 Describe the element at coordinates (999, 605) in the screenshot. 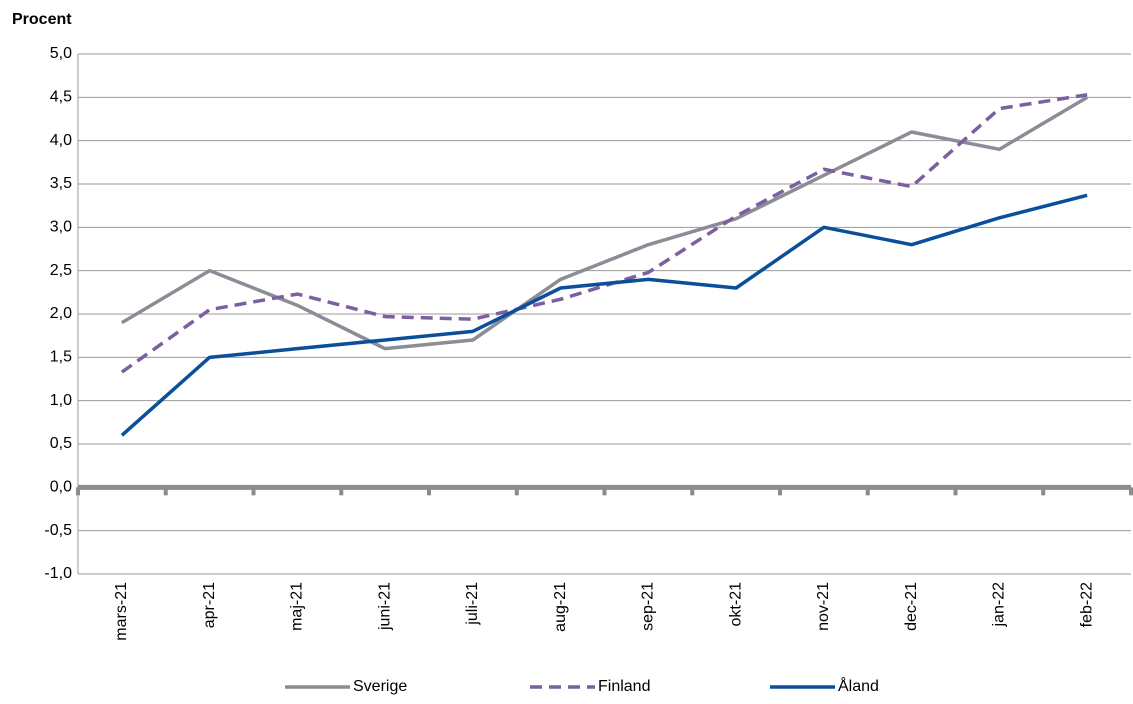

I see `x-tick-label: jan-22` at that location.